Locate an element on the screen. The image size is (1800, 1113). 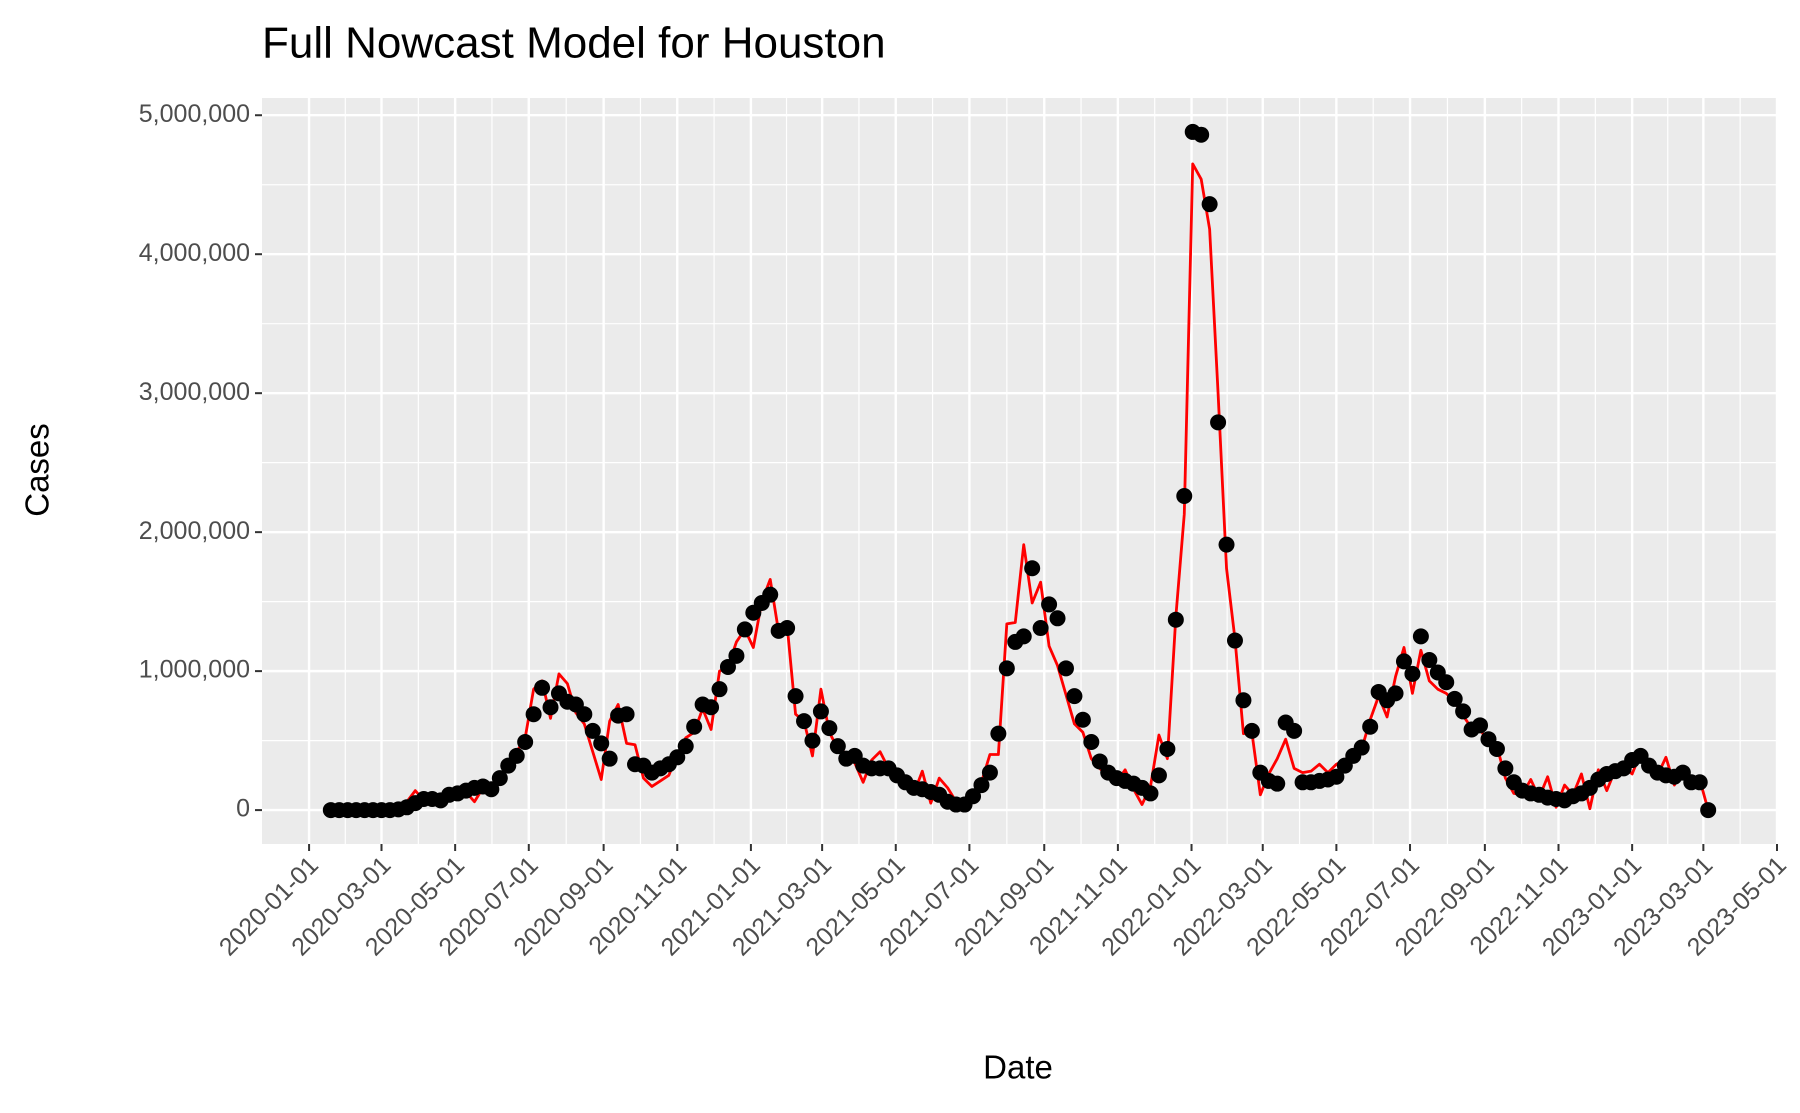
y-tick-label: 1,000,000 is located at coordinates (194, 670).